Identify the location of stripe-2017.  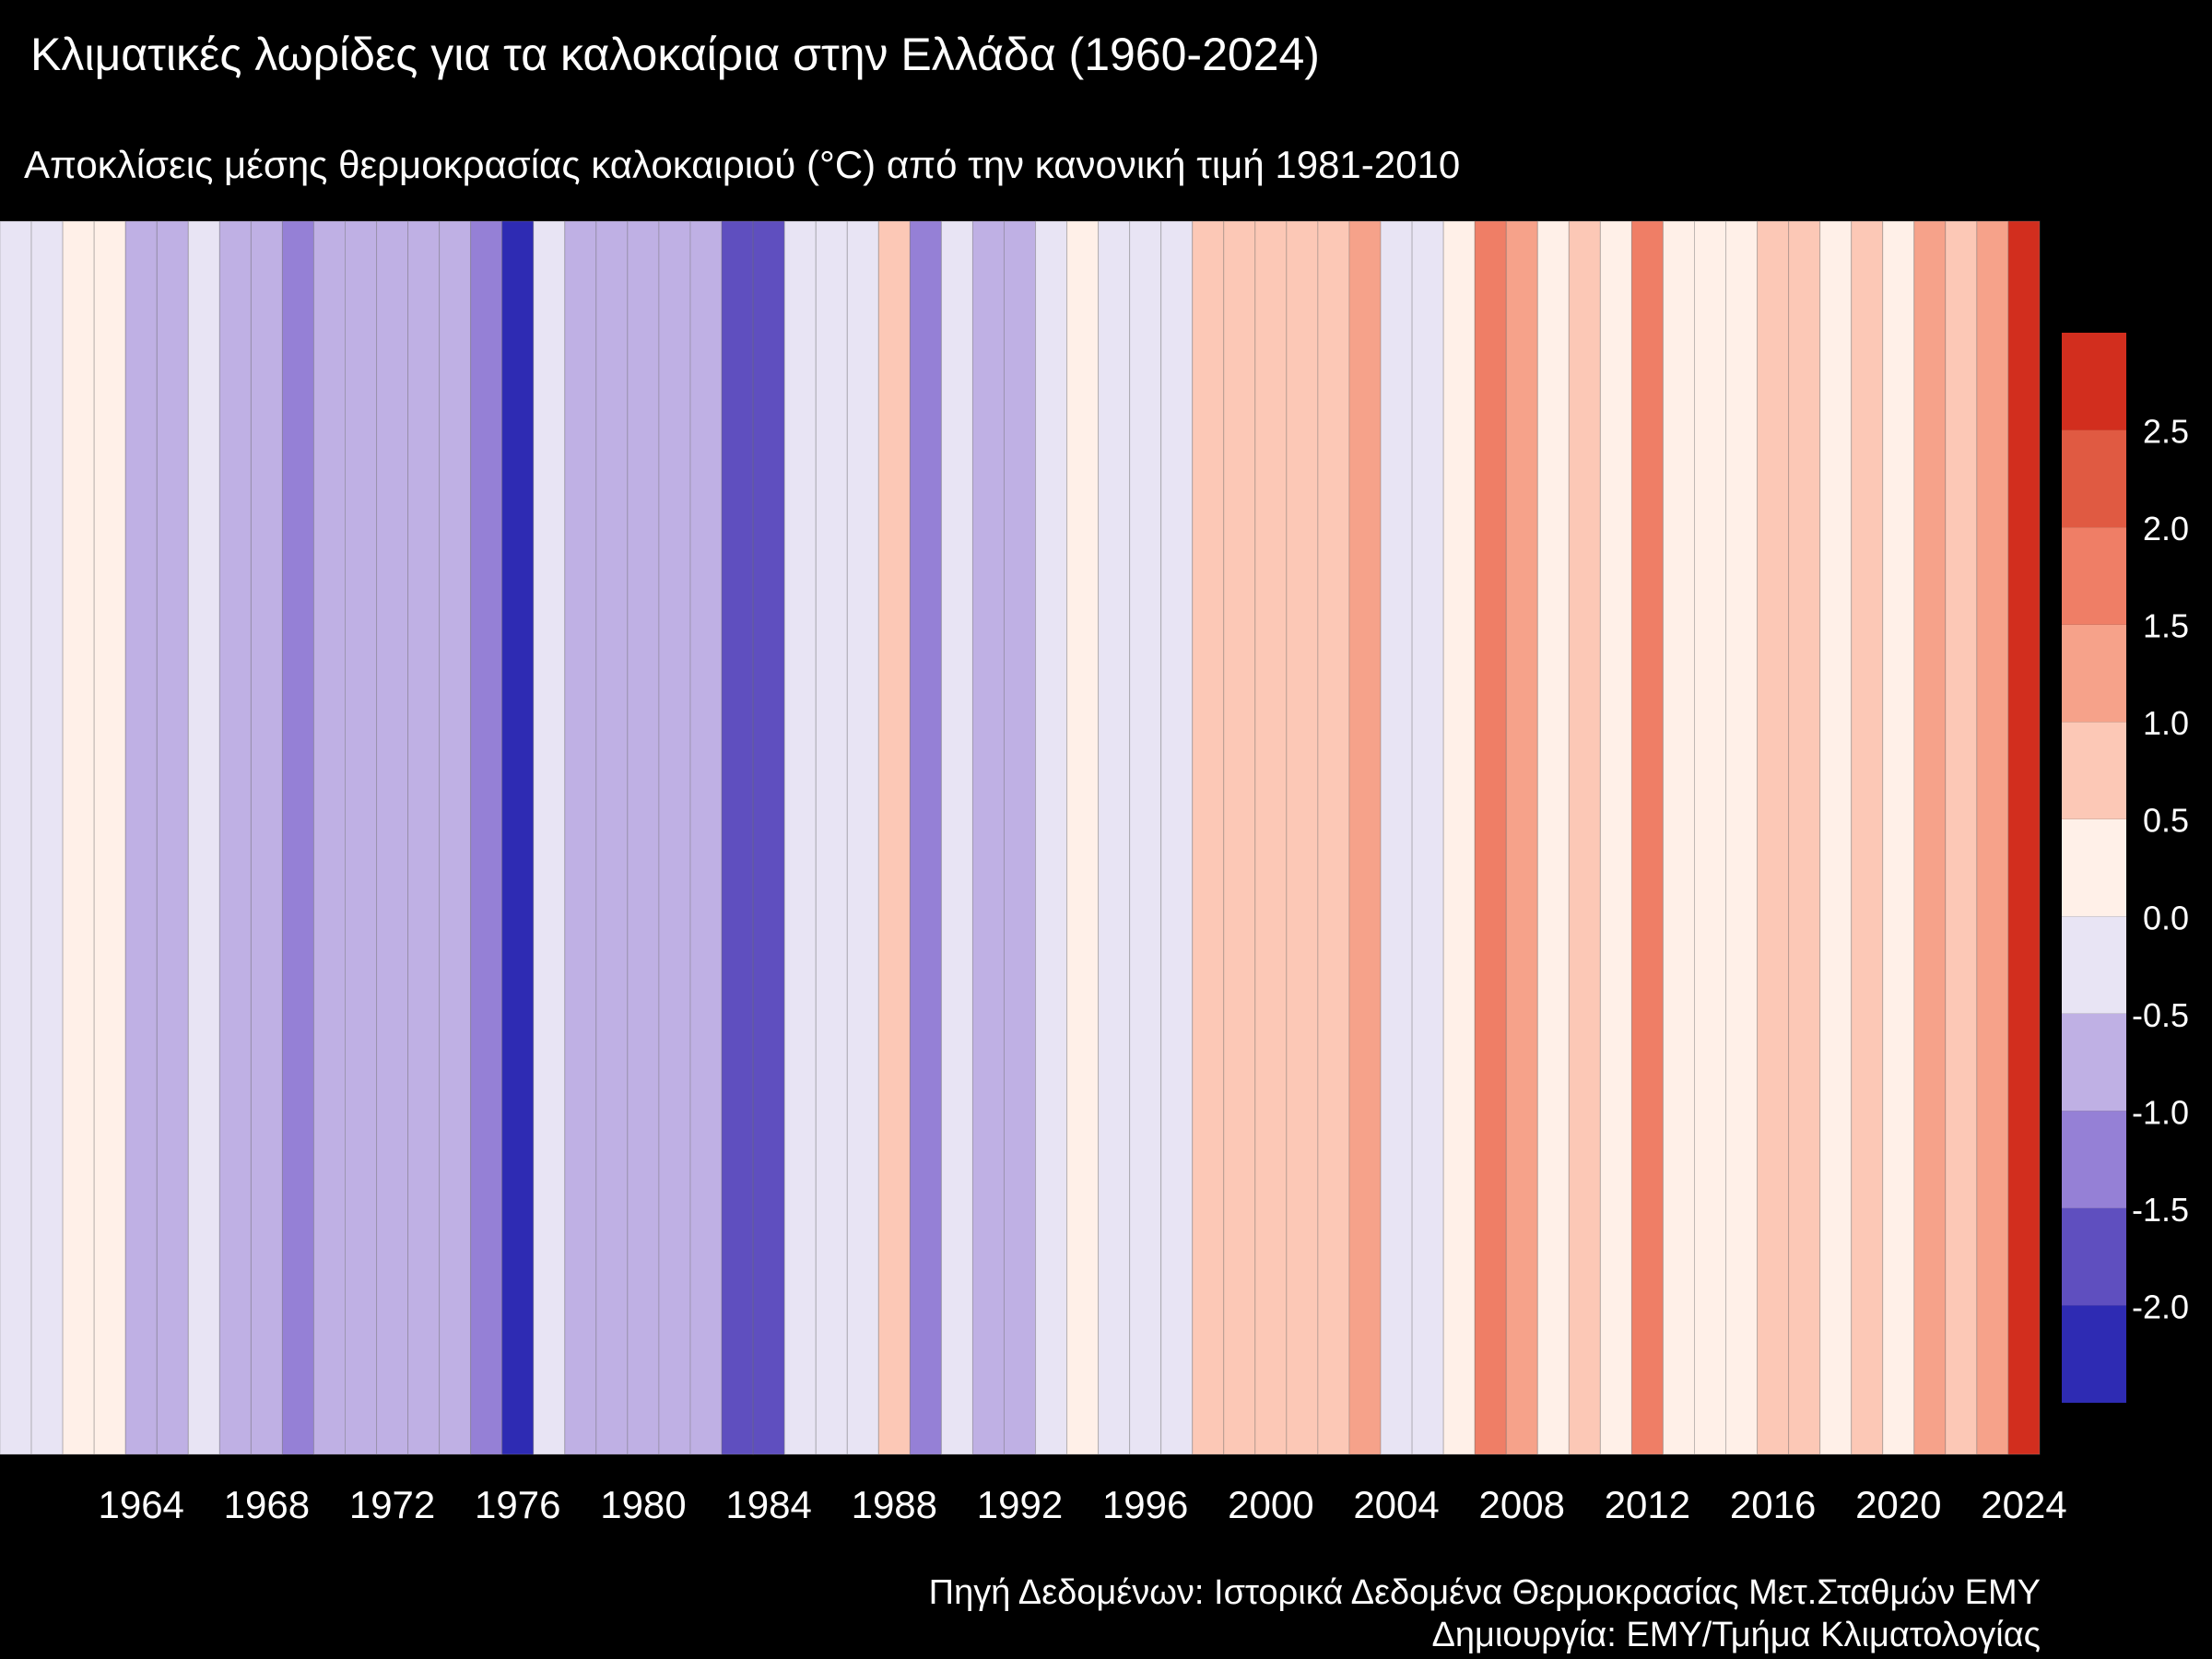
(1804, 837).